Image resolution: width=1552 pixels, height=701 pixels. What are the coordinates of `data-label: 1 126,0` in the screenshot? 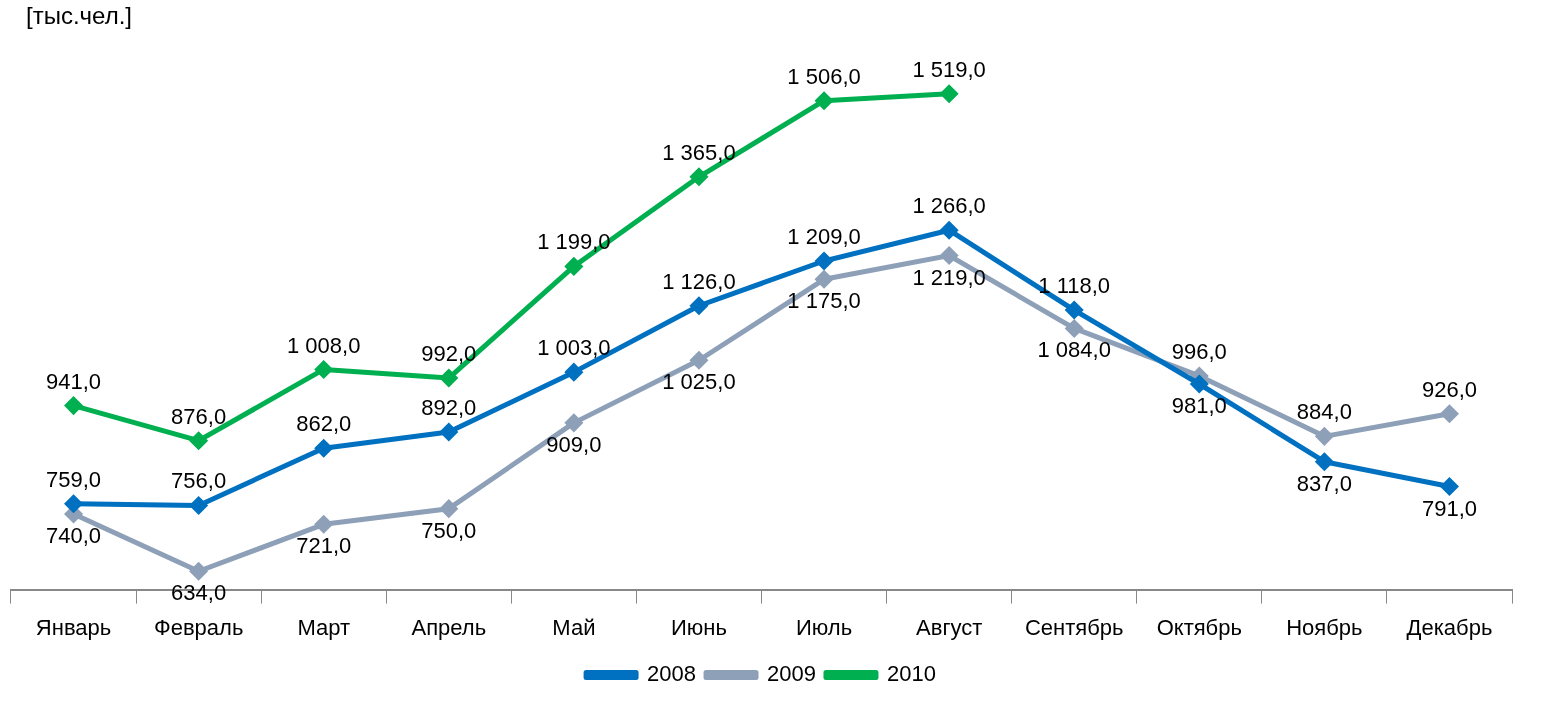 It's located at (699, 281).